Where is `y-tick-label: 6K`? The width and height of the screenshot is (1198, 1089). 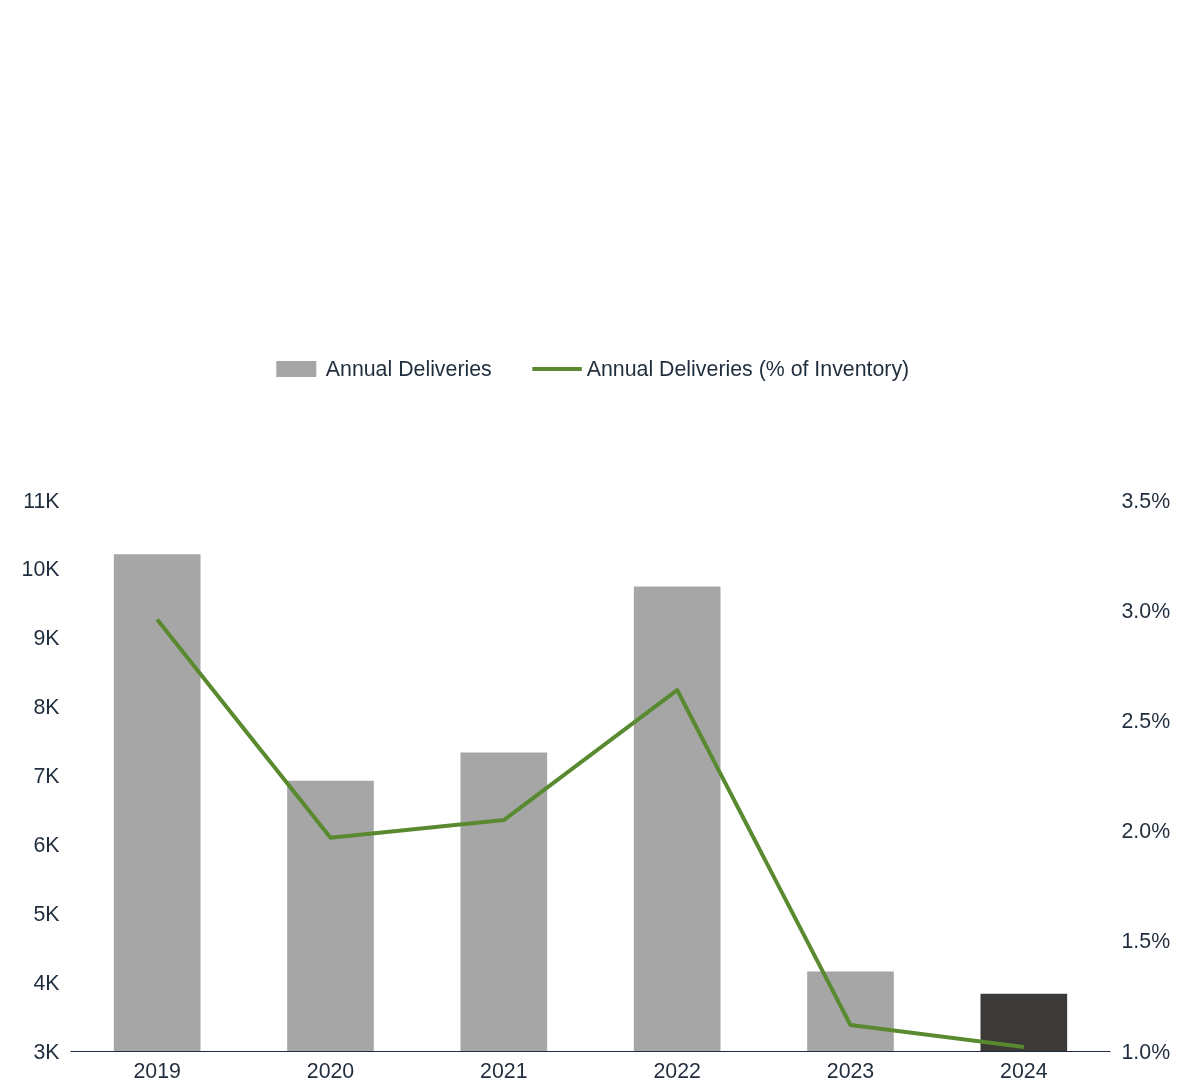 y-tick-label: 6K is located at coordinates (46, 844).